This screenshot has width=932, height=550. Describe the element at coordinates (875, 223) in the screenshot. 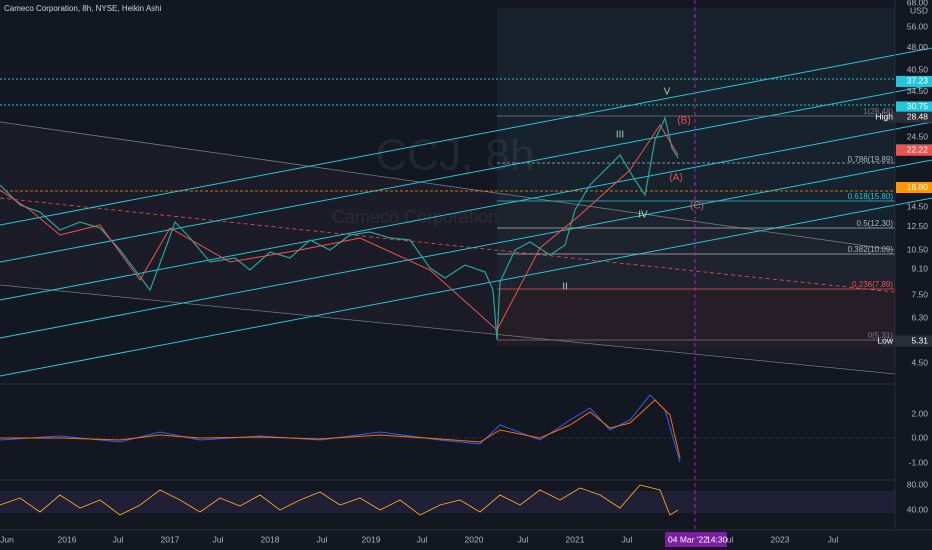

I see `fib-label: 0.5(12.30)` at that location.